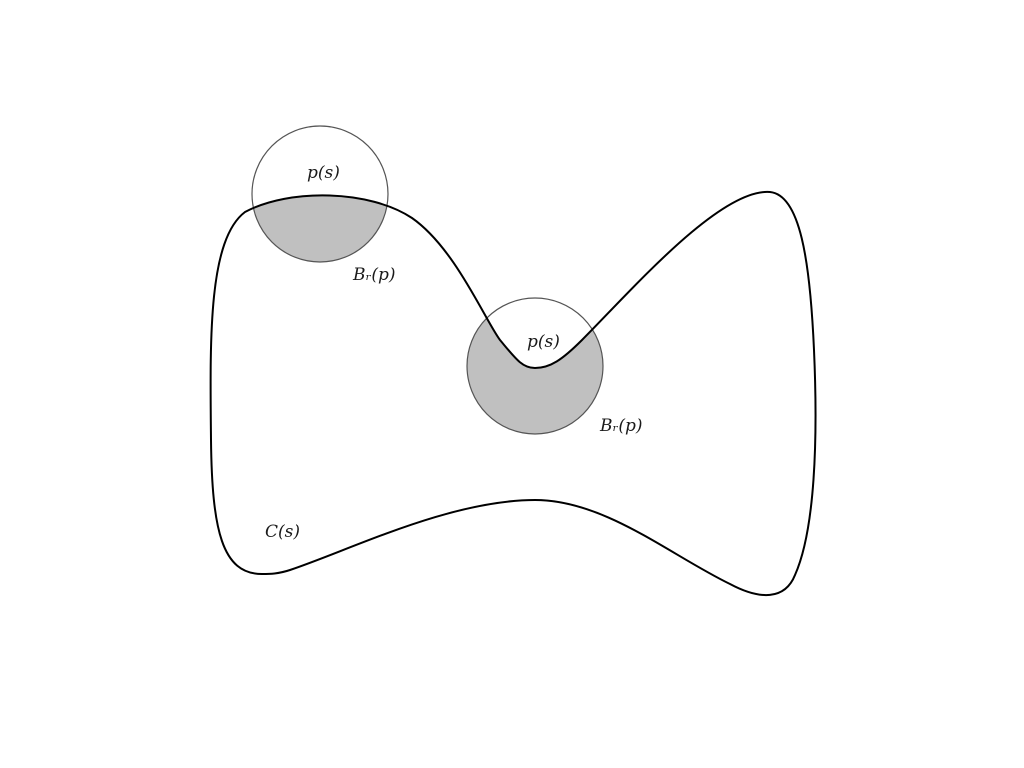 This screenshot has height=768, width=1024. What do you see at coordinates (320, 226) in the screenshot?
I see `ball-1-shaded-region` at bounding box center [320, 226].